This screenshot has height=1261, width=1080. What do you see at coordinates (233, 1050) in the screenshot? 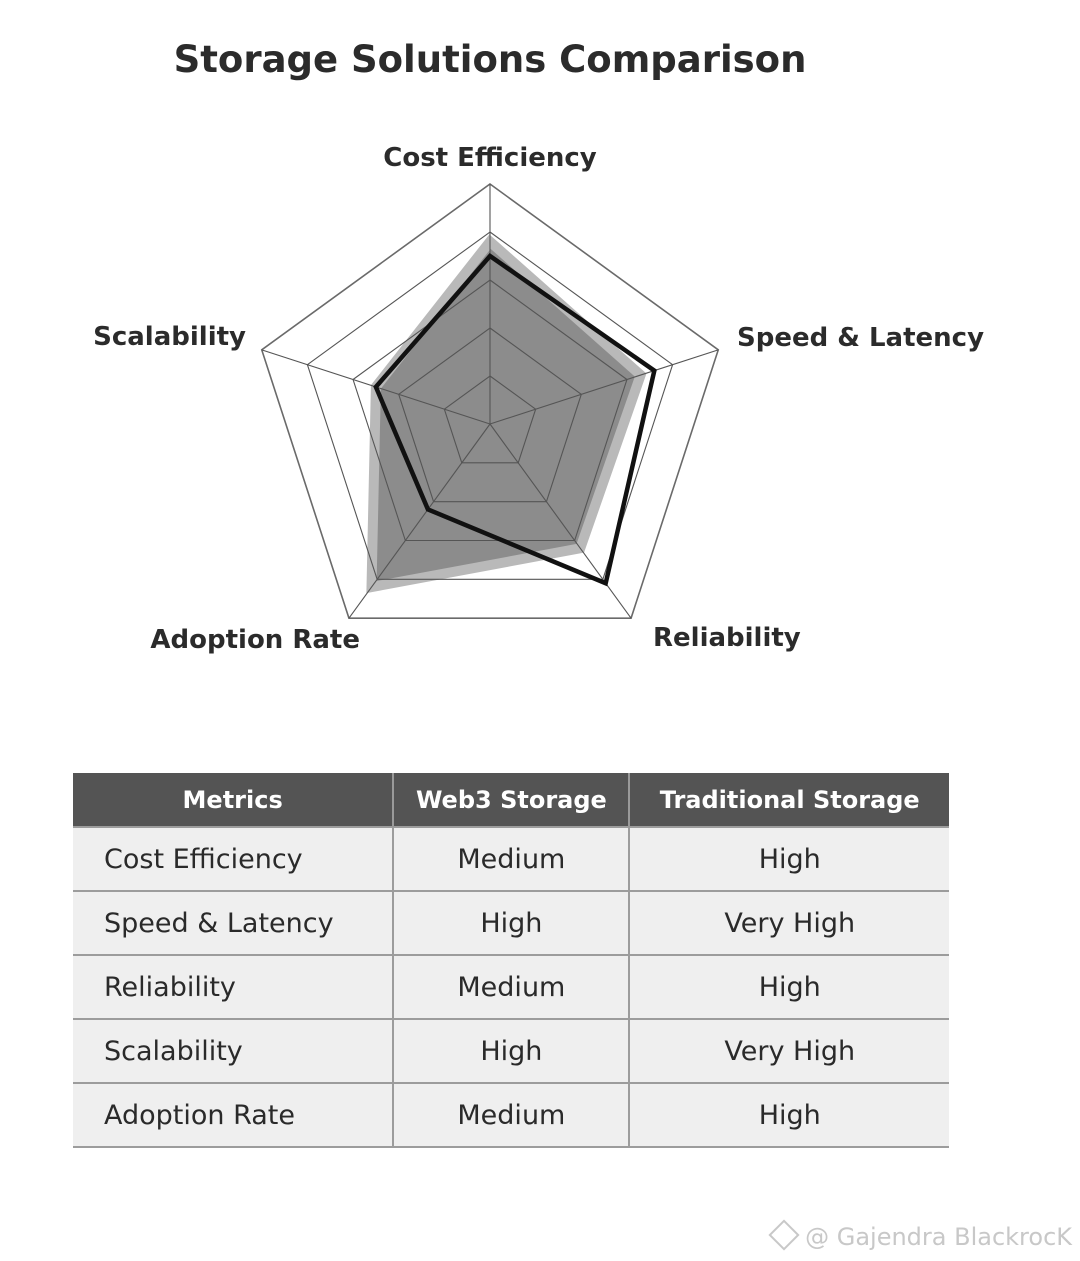
I see `row-metric: Scalability` at bounding box center [233, 1050].